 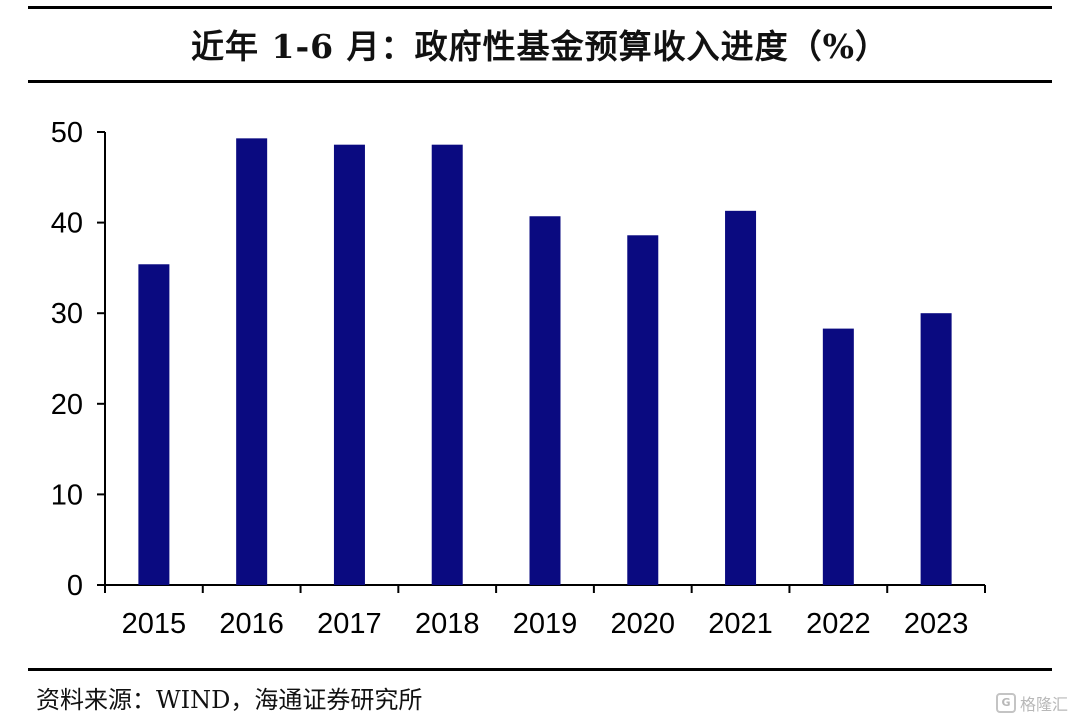 I want to click on y-tick-label: 20, so click(x=67, y=405).